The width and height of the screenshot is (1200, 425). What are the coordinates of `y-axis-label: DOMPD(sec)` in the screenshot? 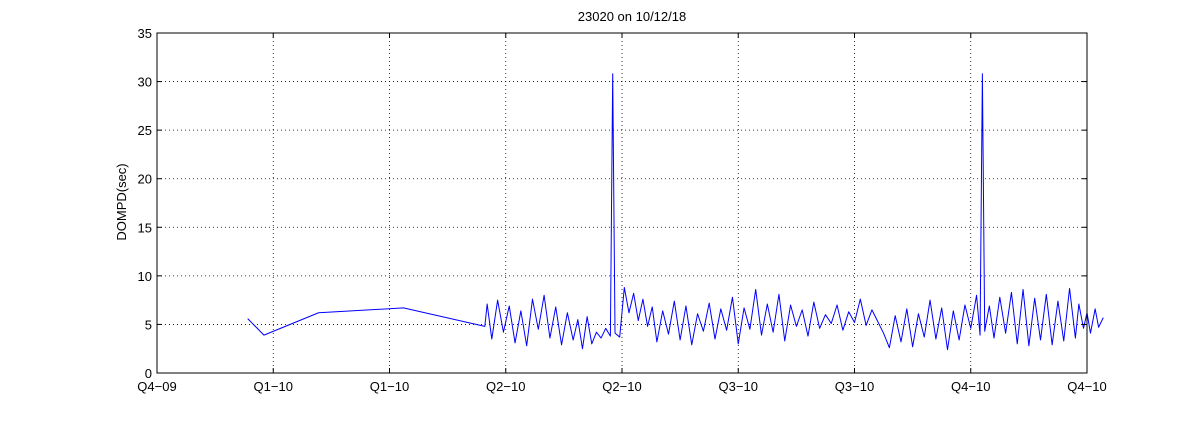 It's located at (121, 201).